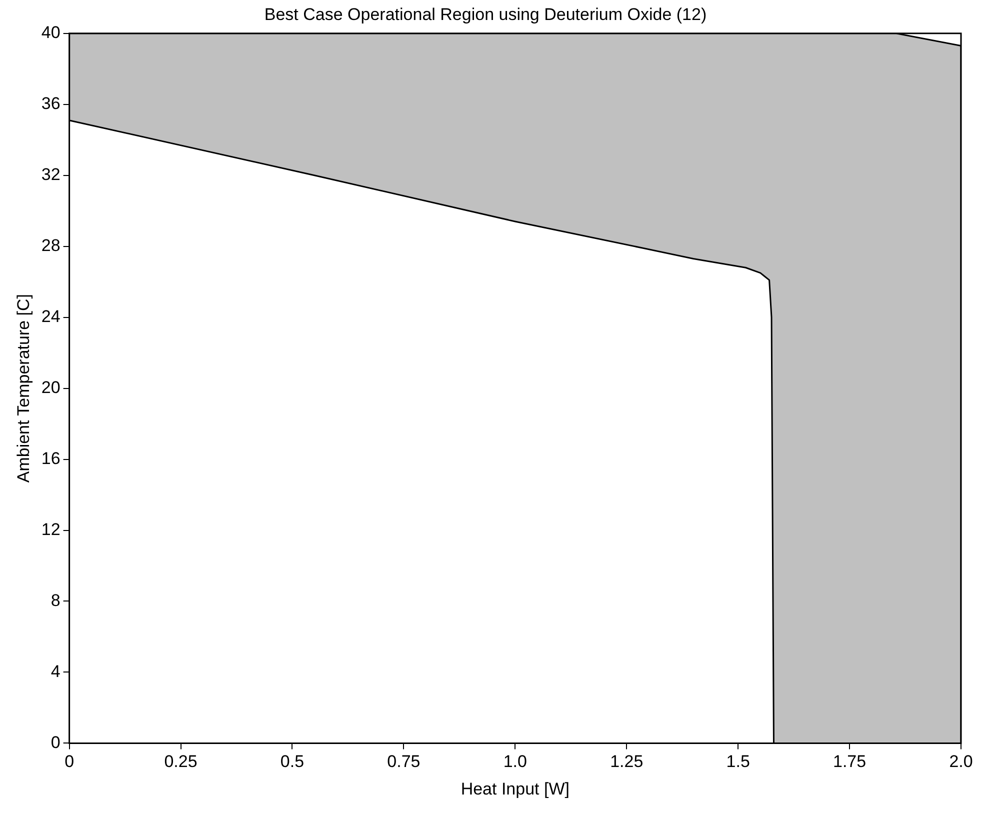 The height and width of the screenshot is (814, 981). What do you see at coordinates (50, 32) in the screenshot?
I see `y-tick-label: 40` at bounding box center [50, 32].